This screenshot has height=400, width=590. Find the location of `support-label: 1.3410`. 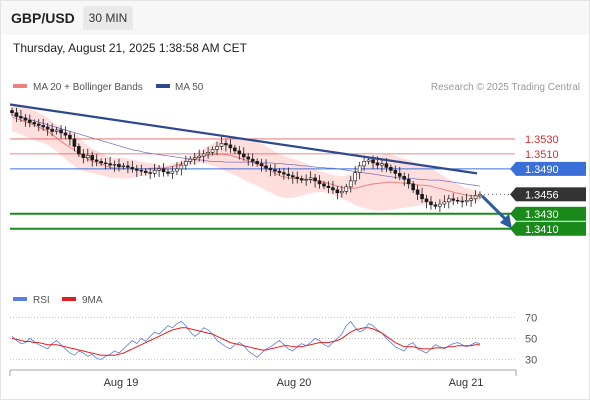

support-label: 1.3410 is located at coordinates (542, 230).